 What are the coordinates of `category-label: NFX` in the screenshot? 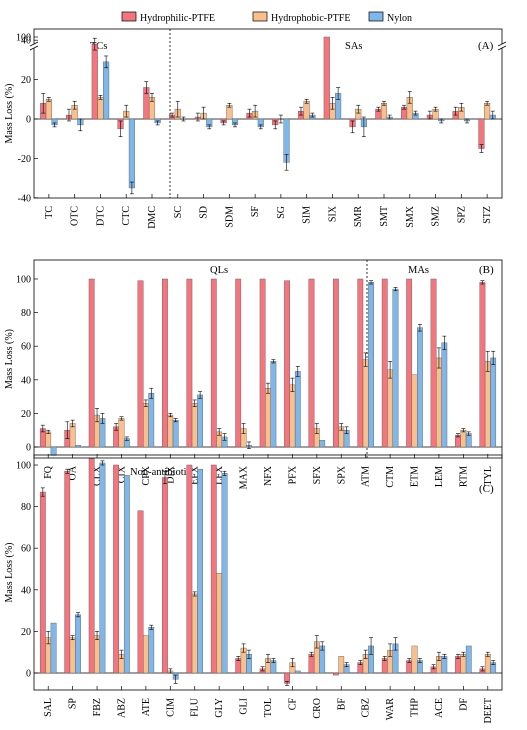 It's located at (268, 475).